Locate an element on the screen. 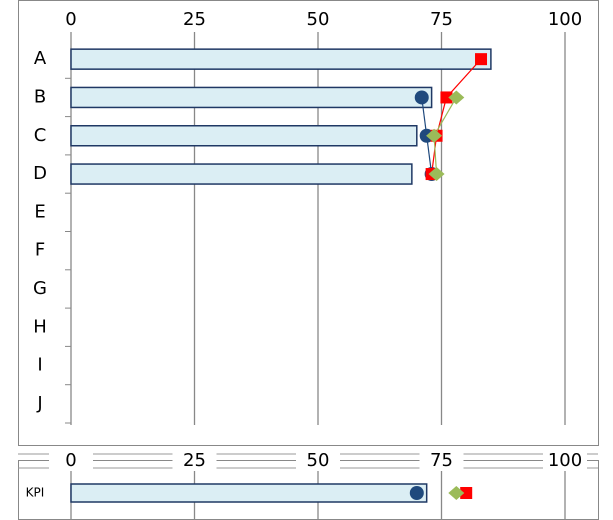 The width and height of the screenshot is (613, 520). y-tick-label: A is located at coordinates (40, 58).